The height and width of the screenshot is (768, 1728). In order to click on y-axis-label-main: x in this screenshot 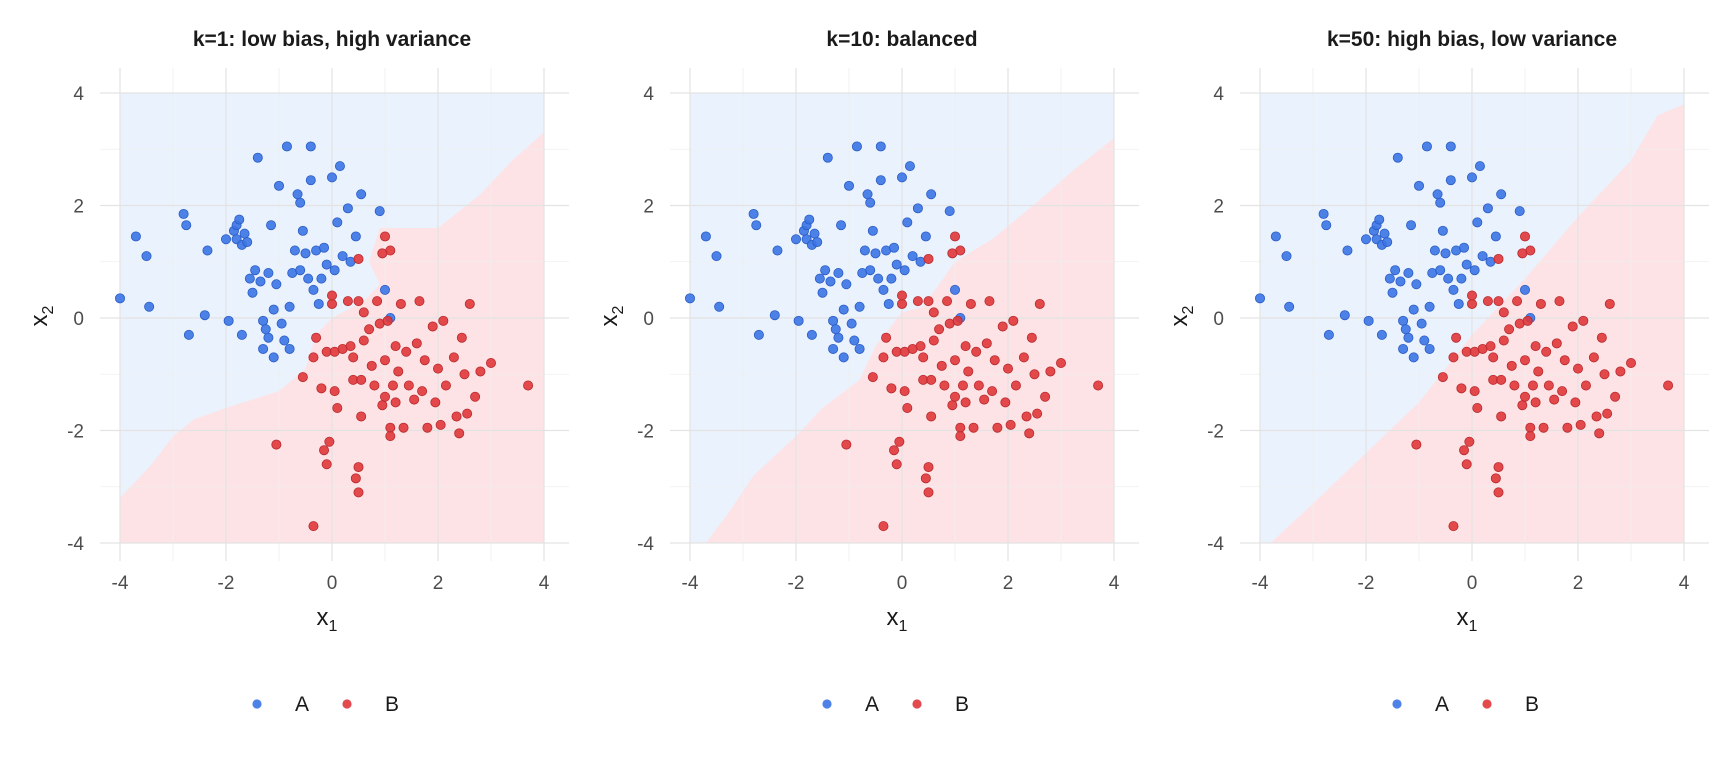, I will do `click(609, 320)`.